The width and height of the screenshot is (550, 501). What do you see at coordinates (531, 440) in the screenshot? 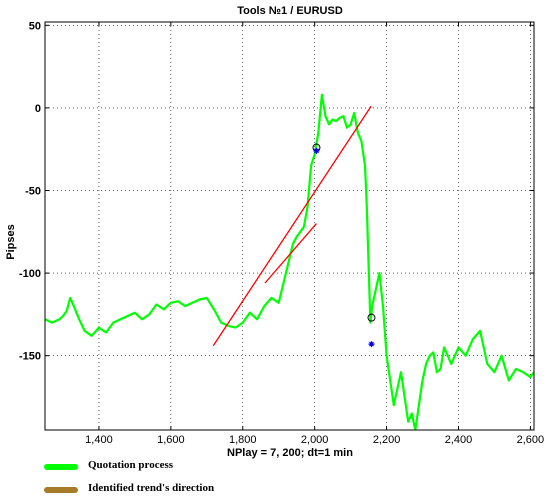
I see `x-tick-label: 2,600` at bounding box center [531, 440].